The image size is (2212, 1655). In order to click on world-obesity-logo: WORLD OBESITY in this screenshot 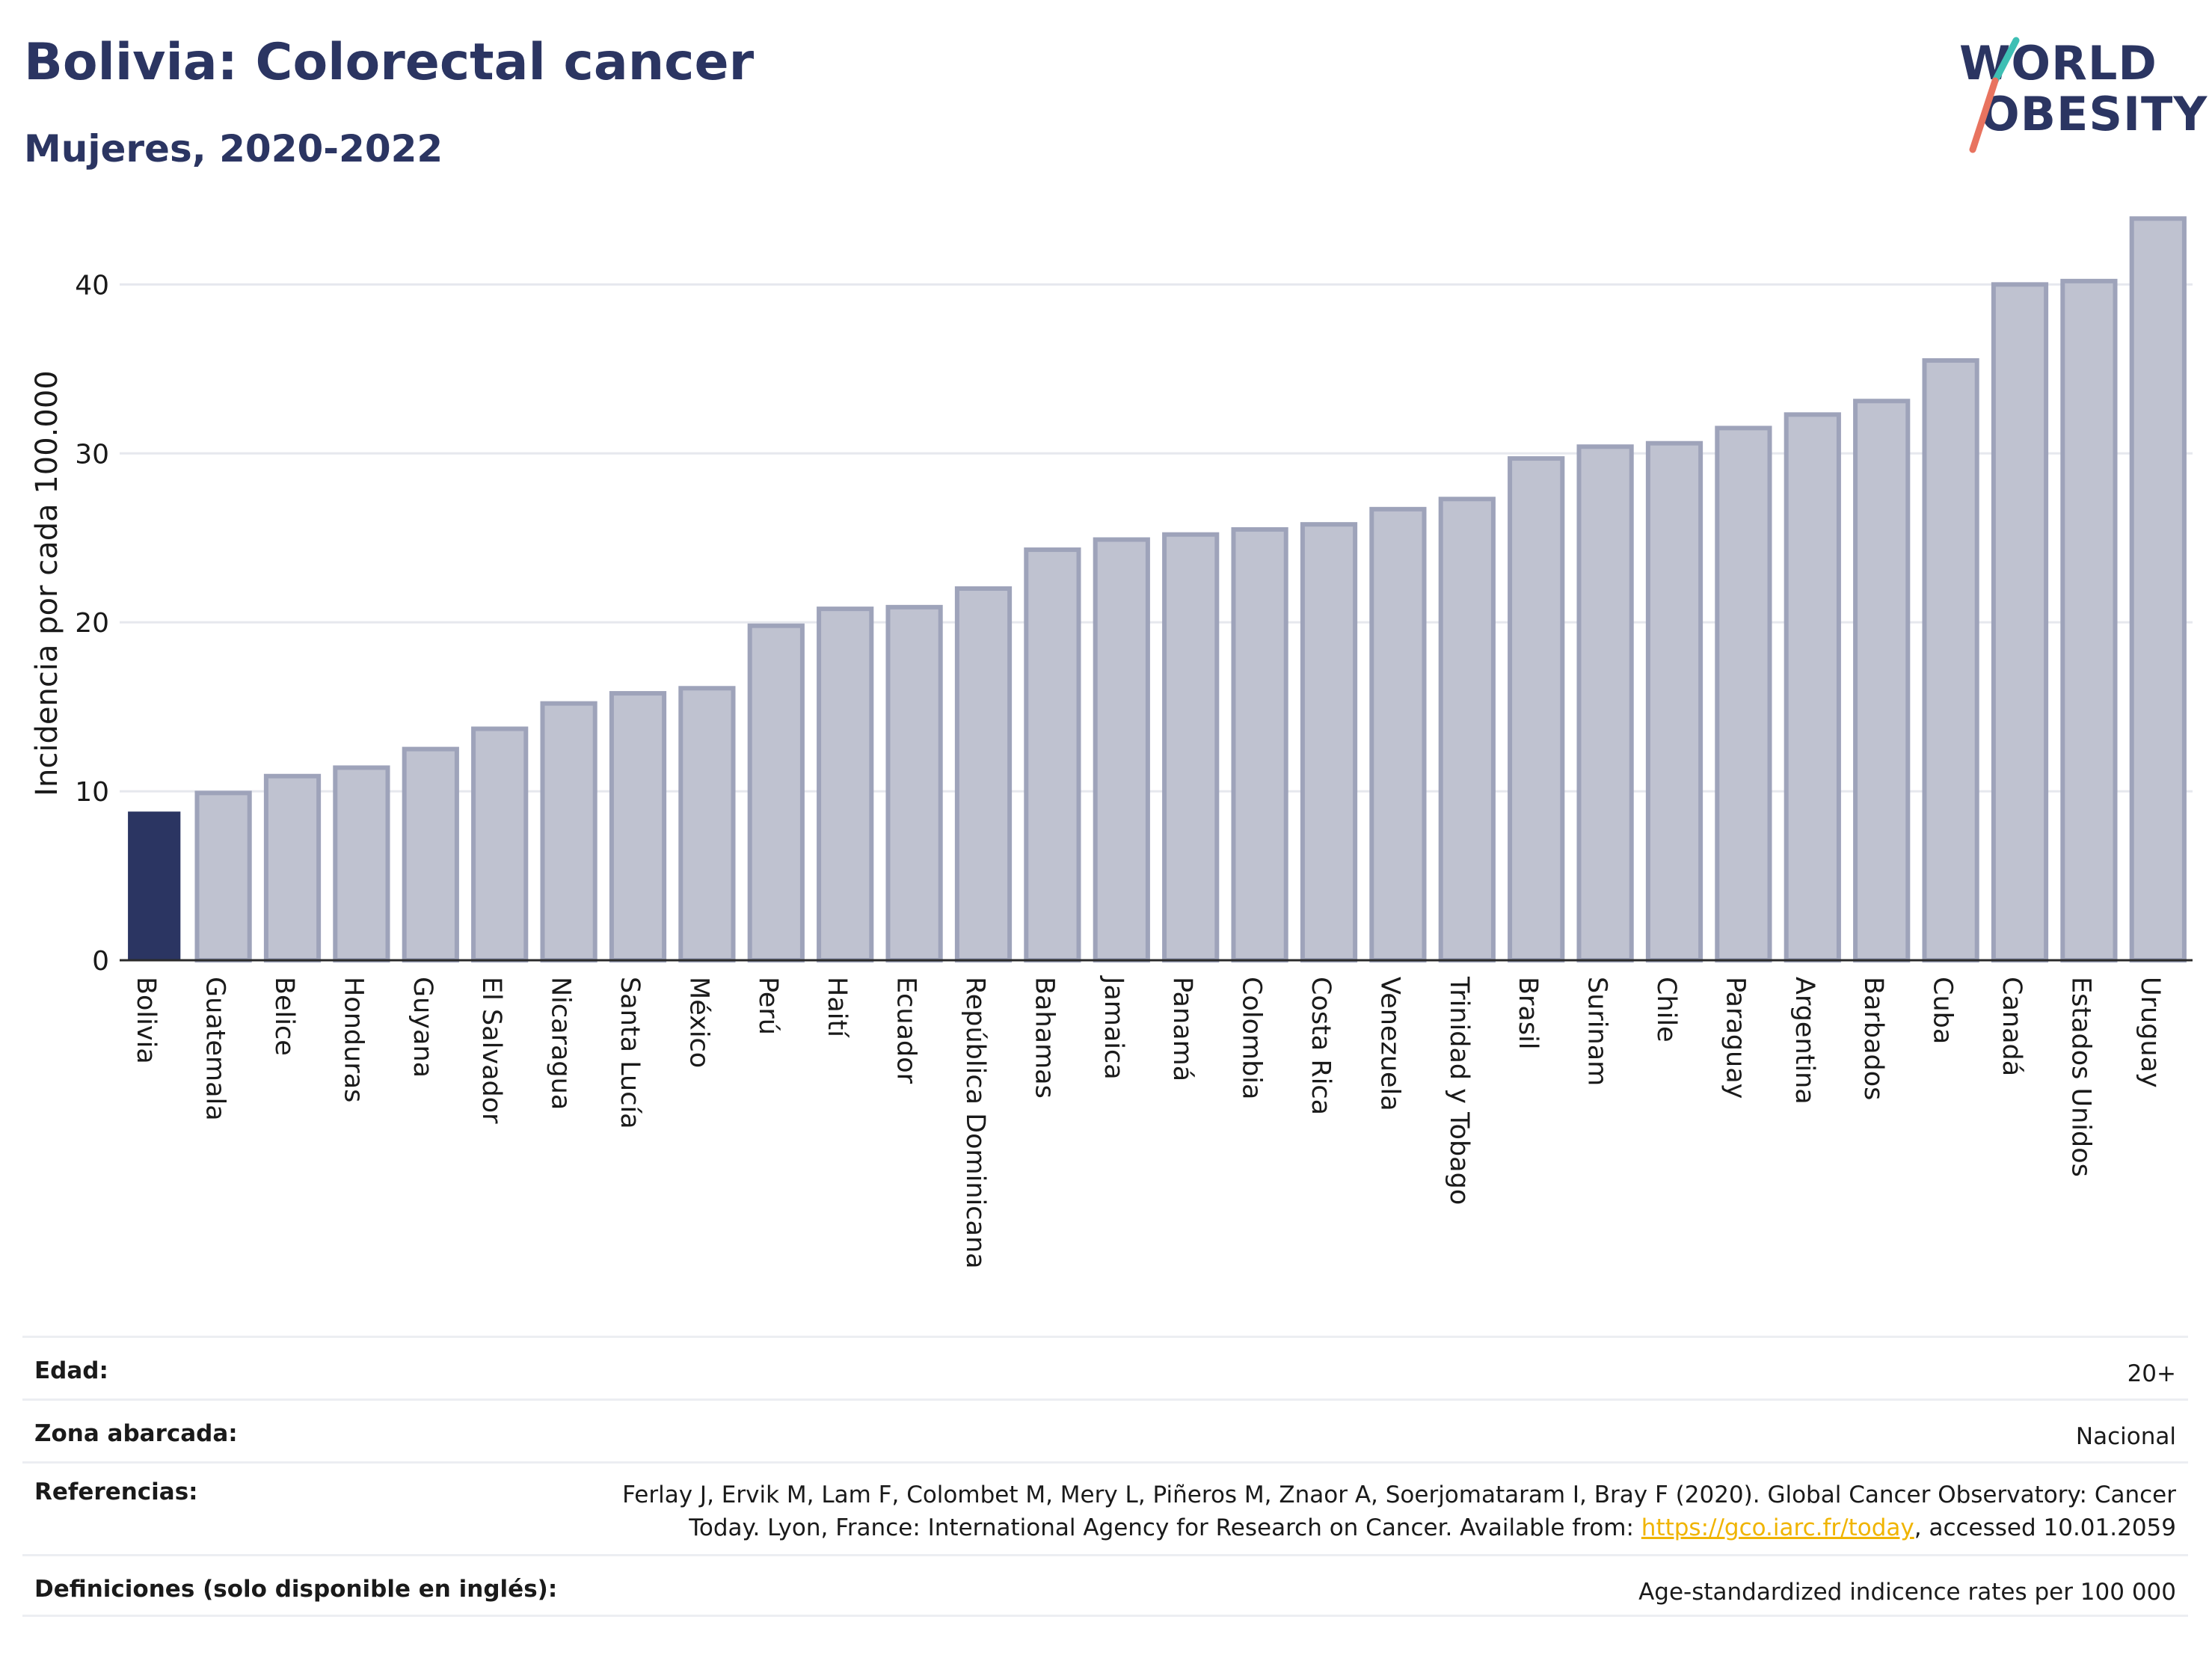, I will do `click(2075, 89)`.